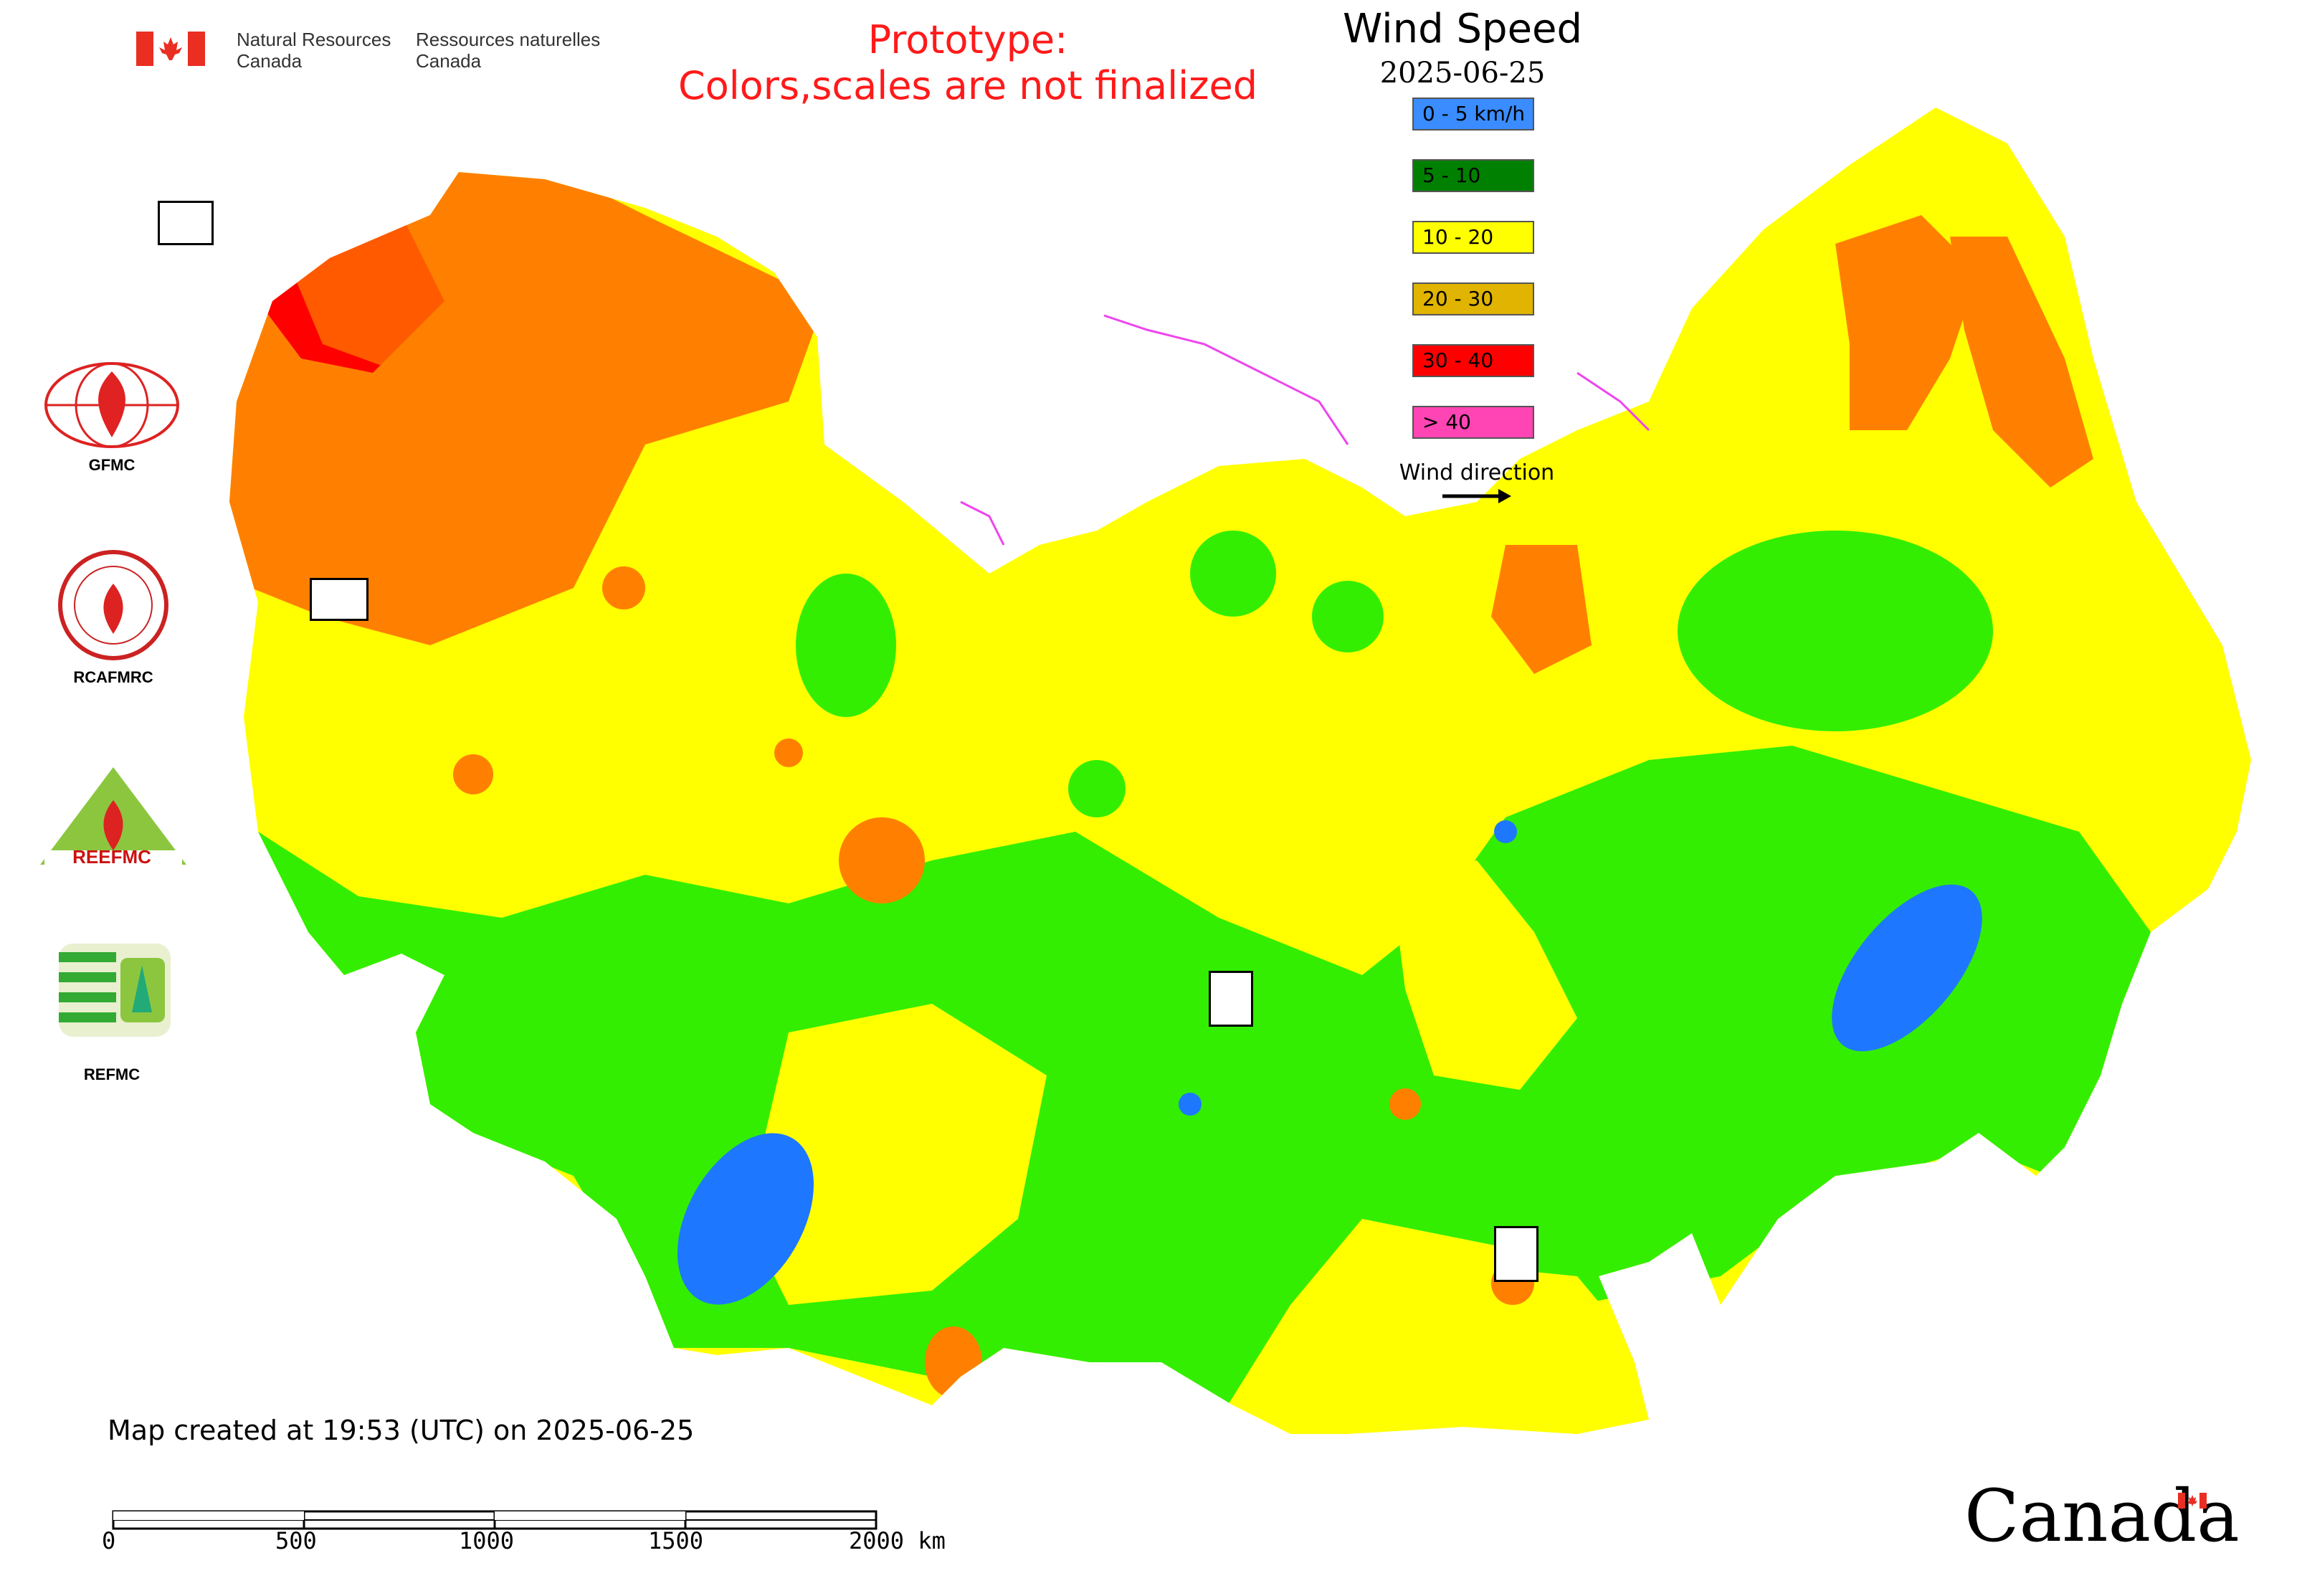  Describe the element at coordinates (1473, 114) in the screenshot. I see `legend-item-0-5: 0 - 5 km/h` at that location.